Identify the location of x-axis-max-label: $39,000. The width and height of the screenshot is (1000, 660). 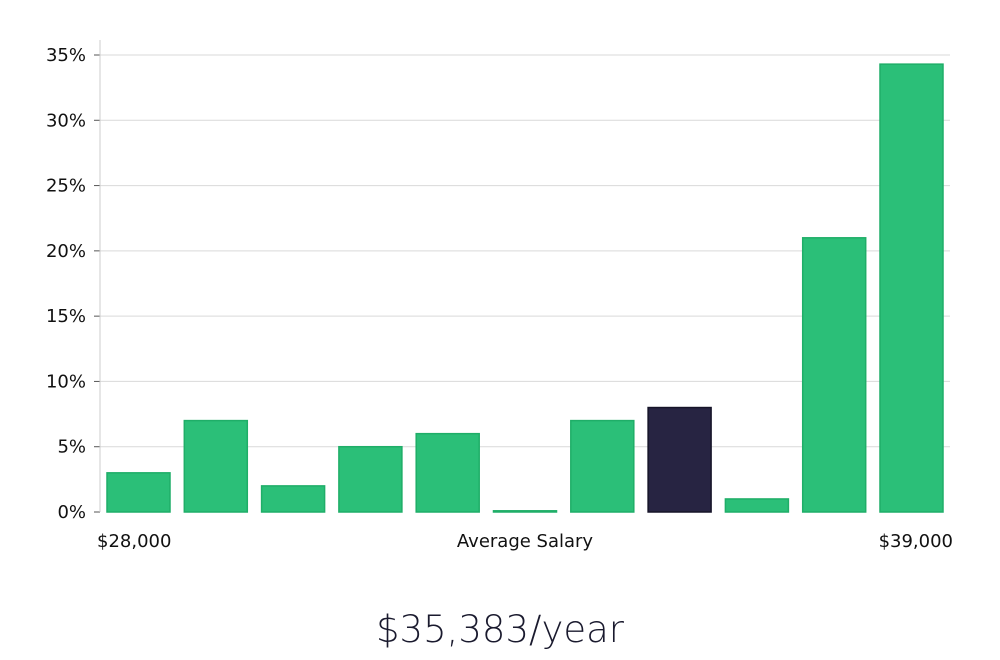
(916, 541).